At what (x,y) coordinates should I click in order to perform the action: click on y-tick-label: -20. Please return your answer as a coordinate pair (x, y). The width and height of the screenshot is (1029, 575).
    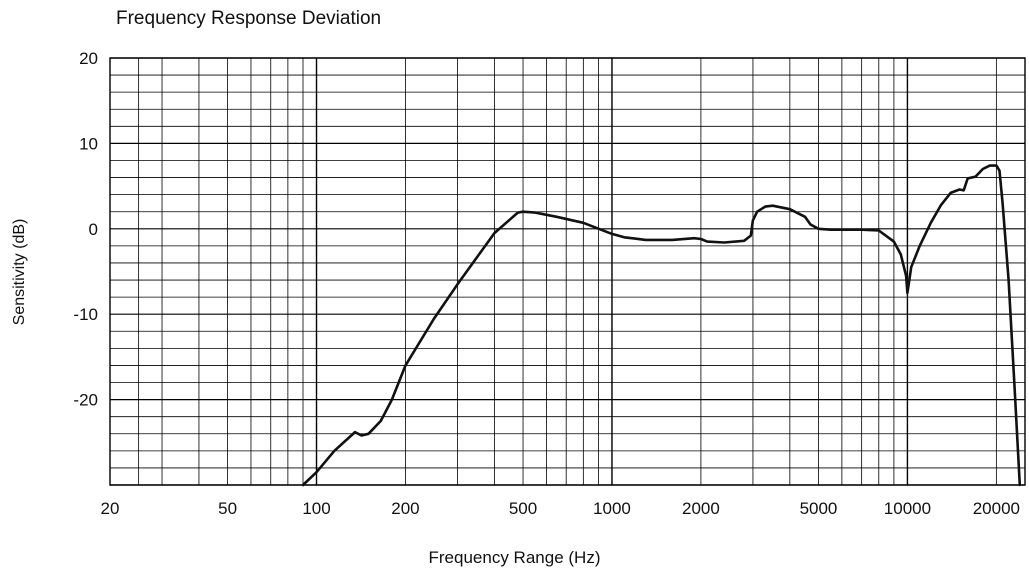
    Looking at the image, I should click on (85, 400).